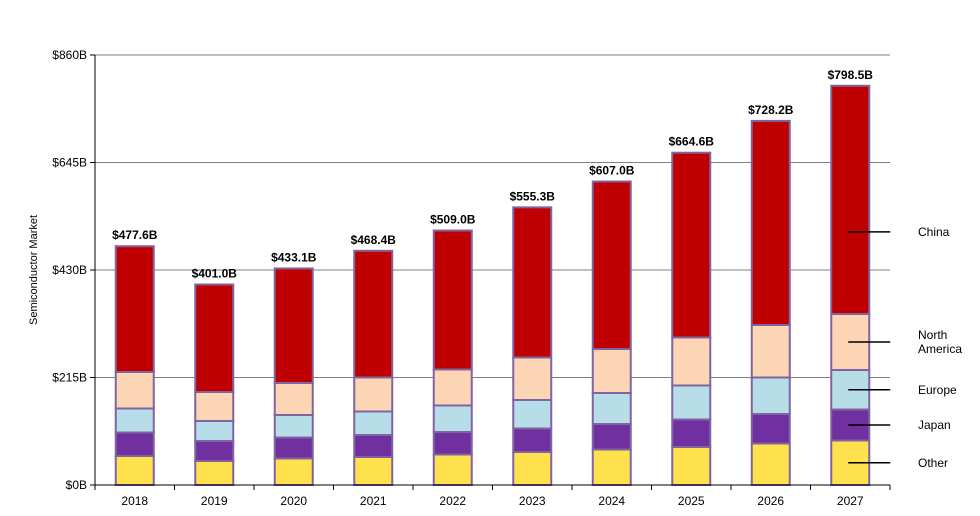 This screenshot has height=516, width=980. What do you see at coordinates (293, 426) in the screenshot?
I see `bar-segment-europe-2020` at bounding box center [293, 426].